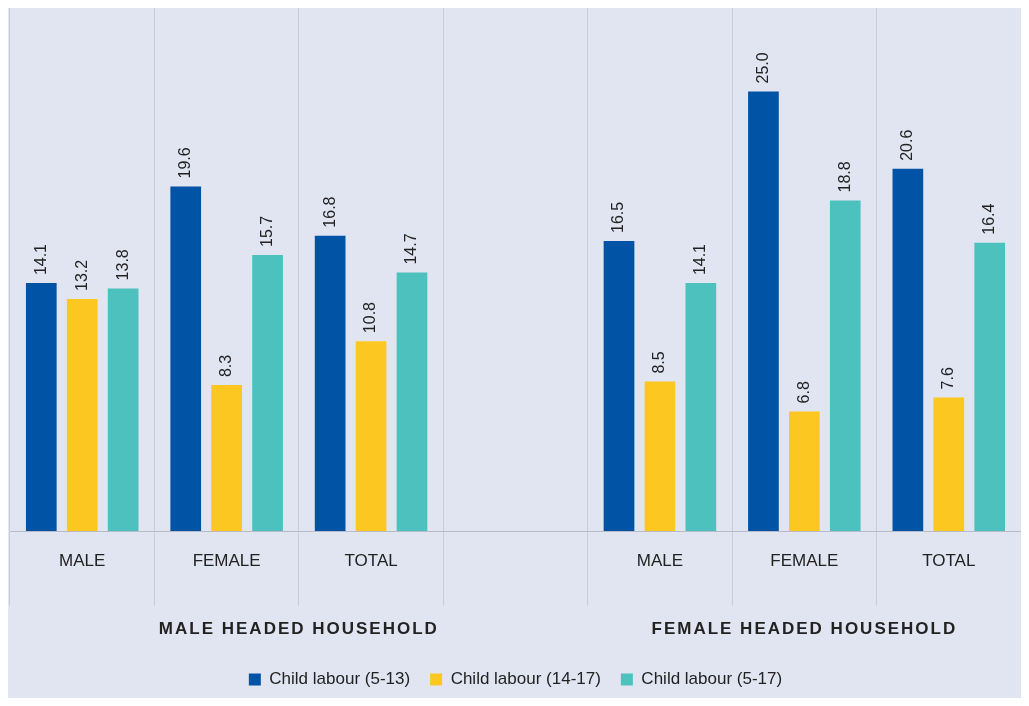  What do you see at coordinates (340, 679) in the screenshot?
I see `legend-label: Child labour (5-13)` at bounding box center [340, 679].